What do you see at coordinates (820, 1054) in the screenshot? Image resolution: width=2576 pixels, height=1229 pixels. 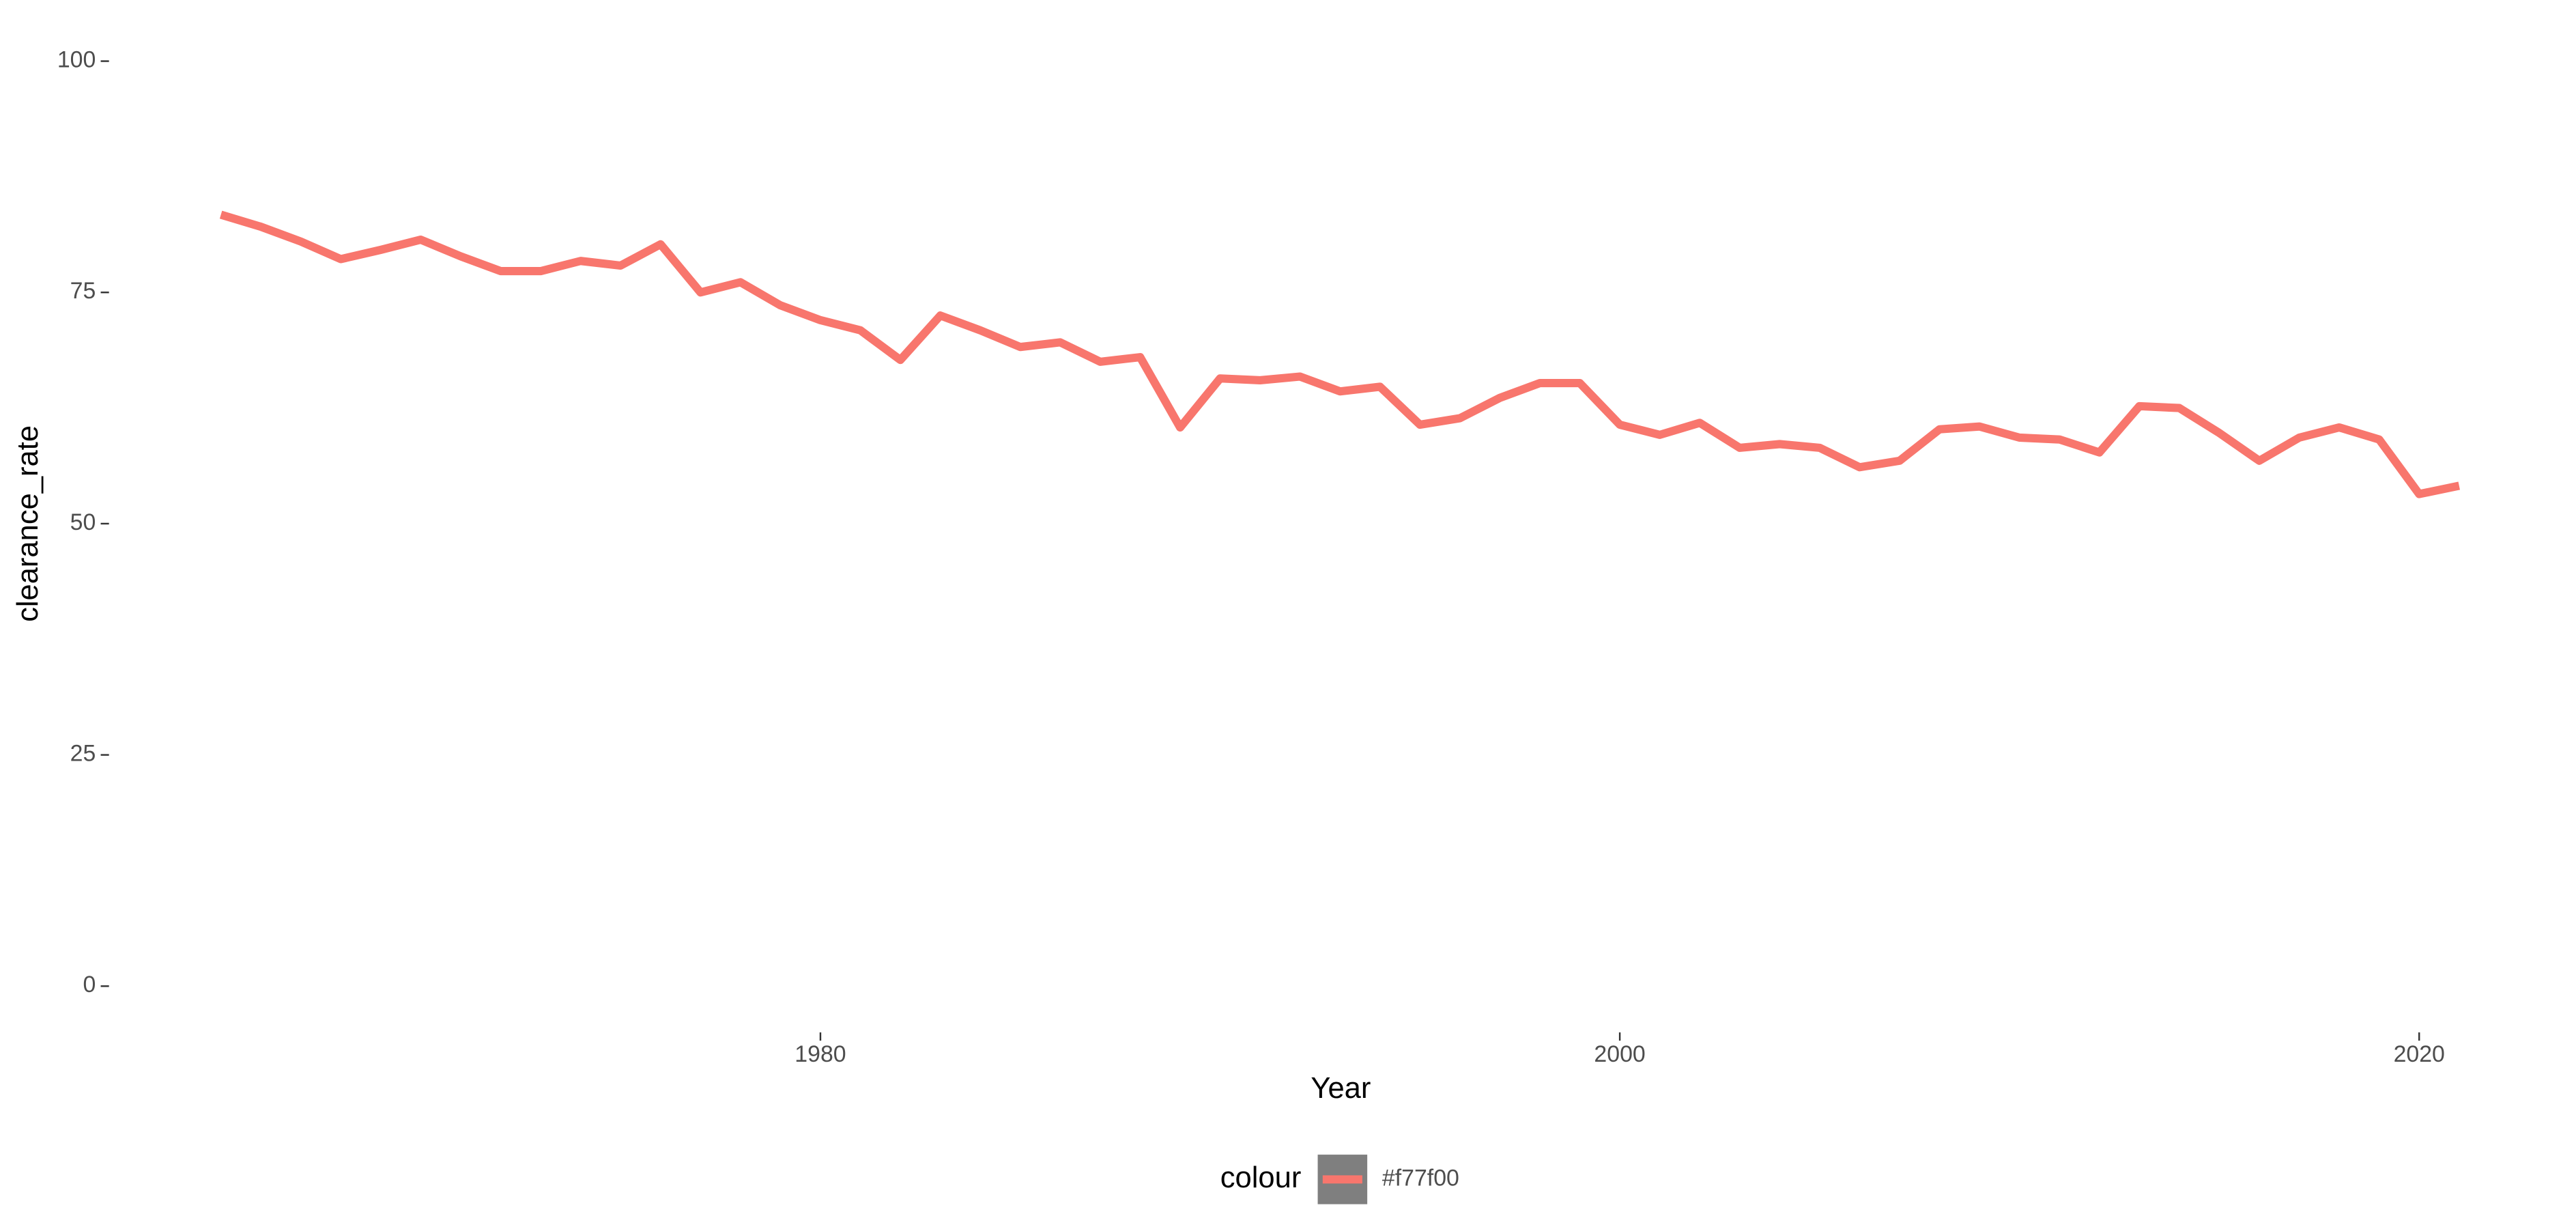 I see `x-tick-label: 1980` at bounding box center [820, 1054].